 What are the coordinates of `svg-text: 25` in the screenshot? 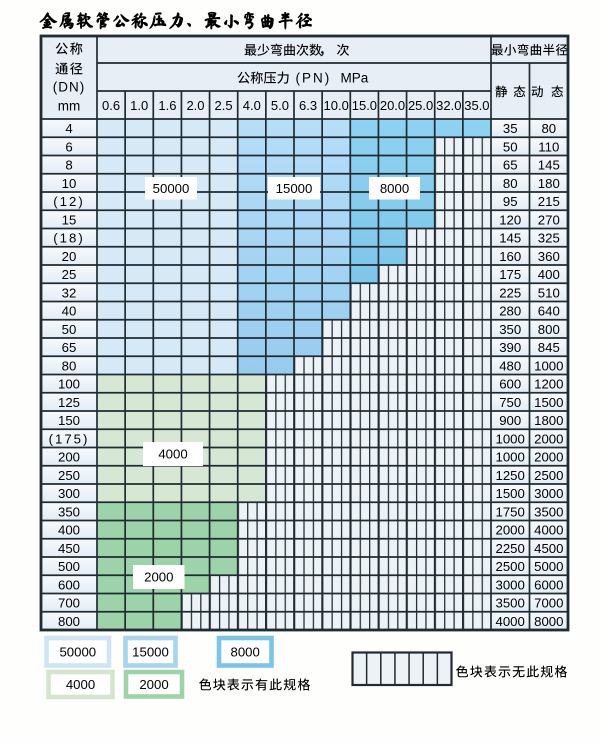 It's located at (69, 274).